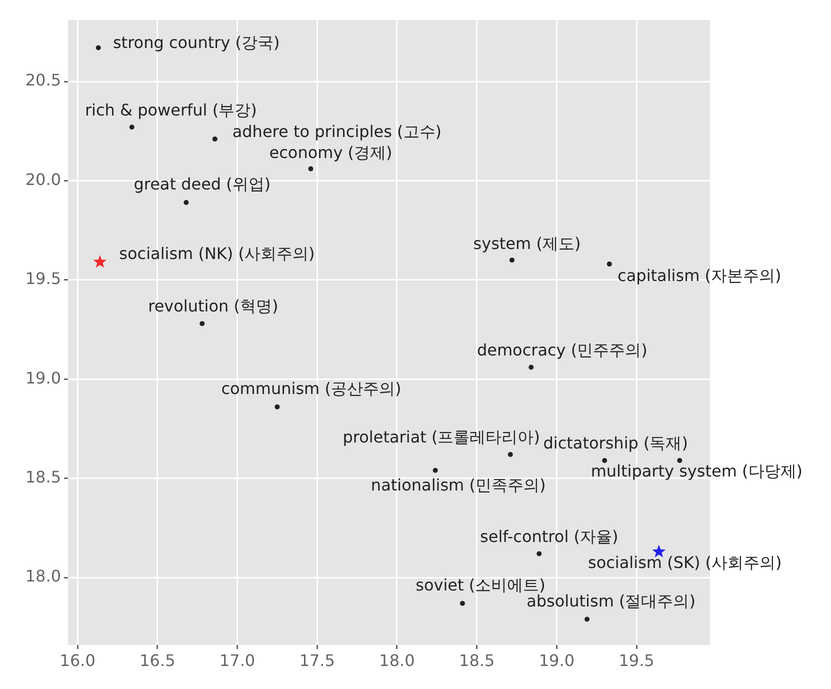 The image size is (831, 689). I want to click on series-label: capitalism (자본주의), so click(700, 276).